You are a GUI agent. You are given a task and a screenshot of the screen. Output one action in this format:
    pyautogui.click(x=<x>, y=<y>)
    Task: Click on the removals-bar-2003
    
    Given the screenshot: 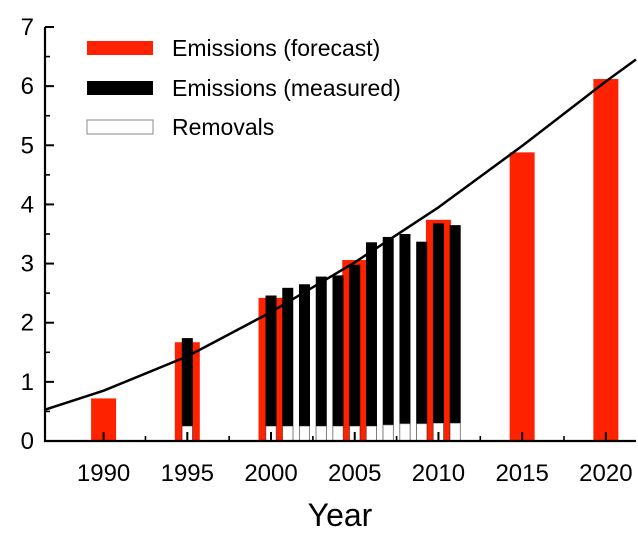 What is the action you would take?
    pyautogui.click(x=321, y=433)
    